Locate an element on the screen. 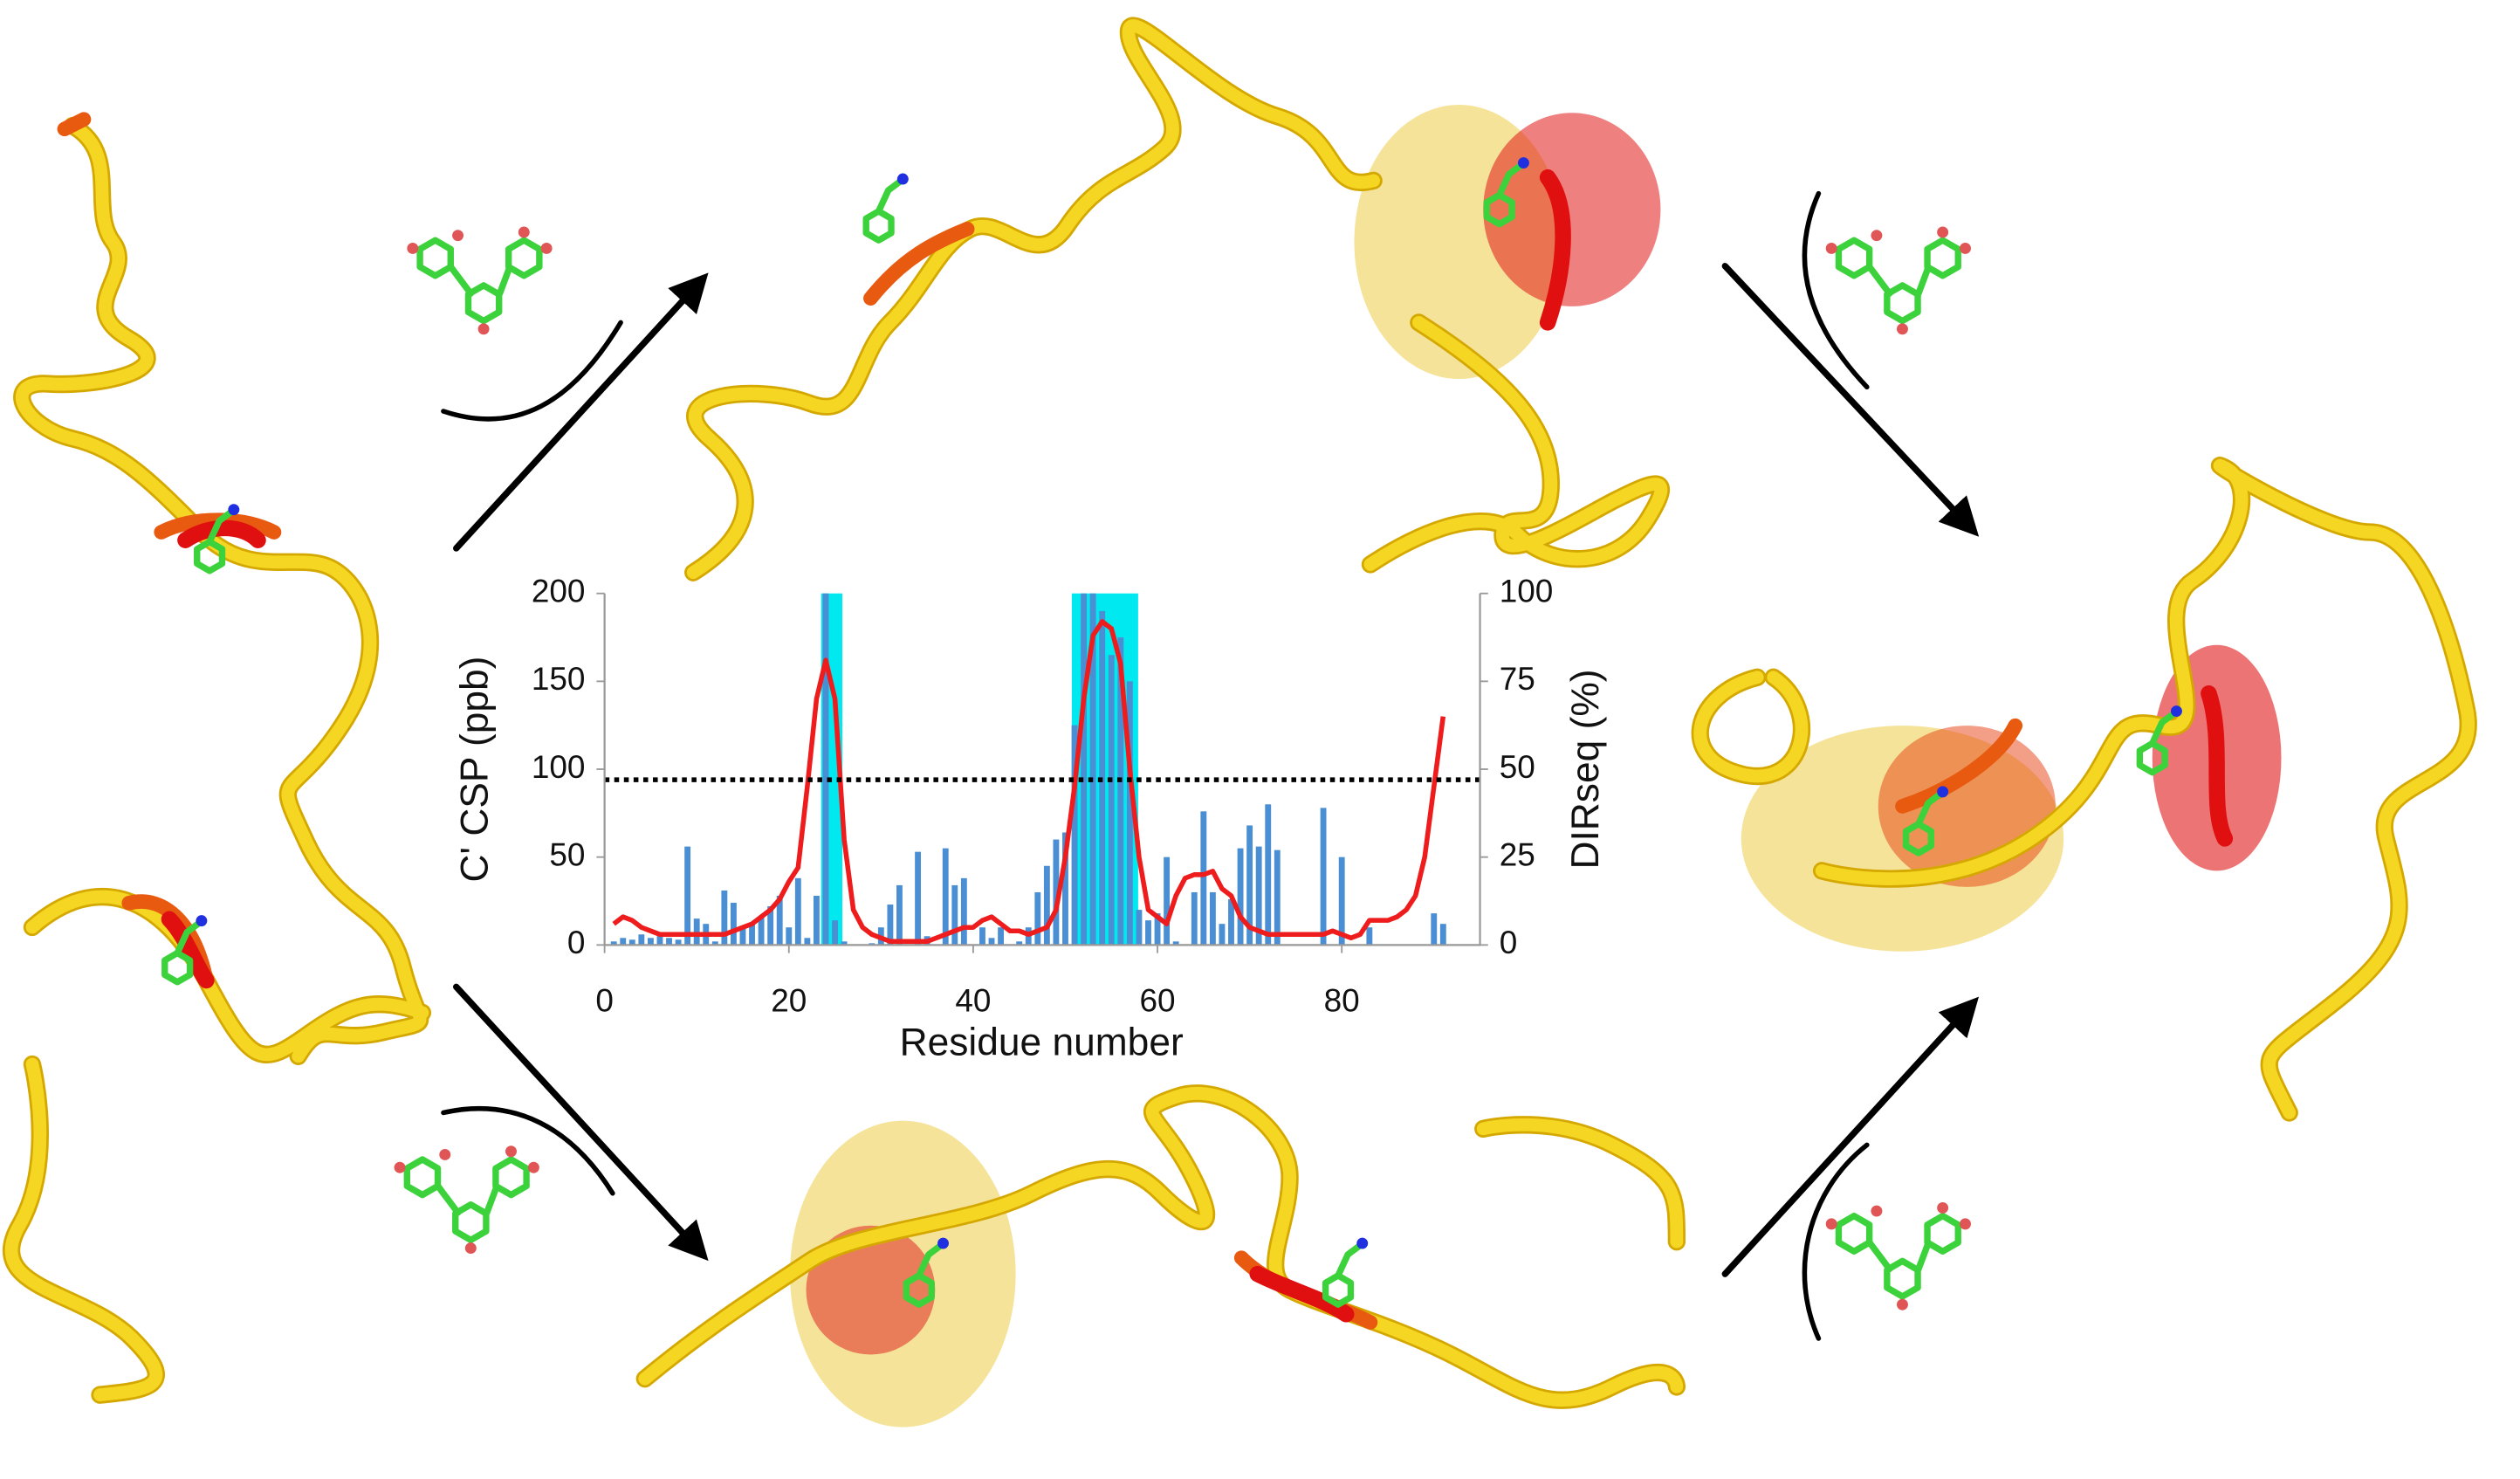  y-axis-title: C' CSP (ppb) is located at coordinates (474, 770).